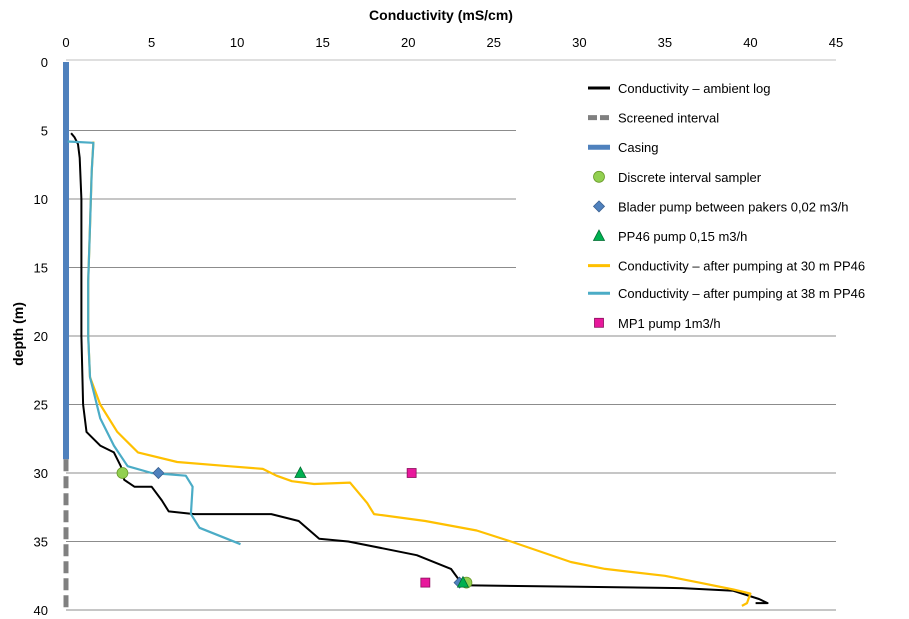 The image size is (909, 619). I want to click on x-tick-label: 25, so click(494, 42).